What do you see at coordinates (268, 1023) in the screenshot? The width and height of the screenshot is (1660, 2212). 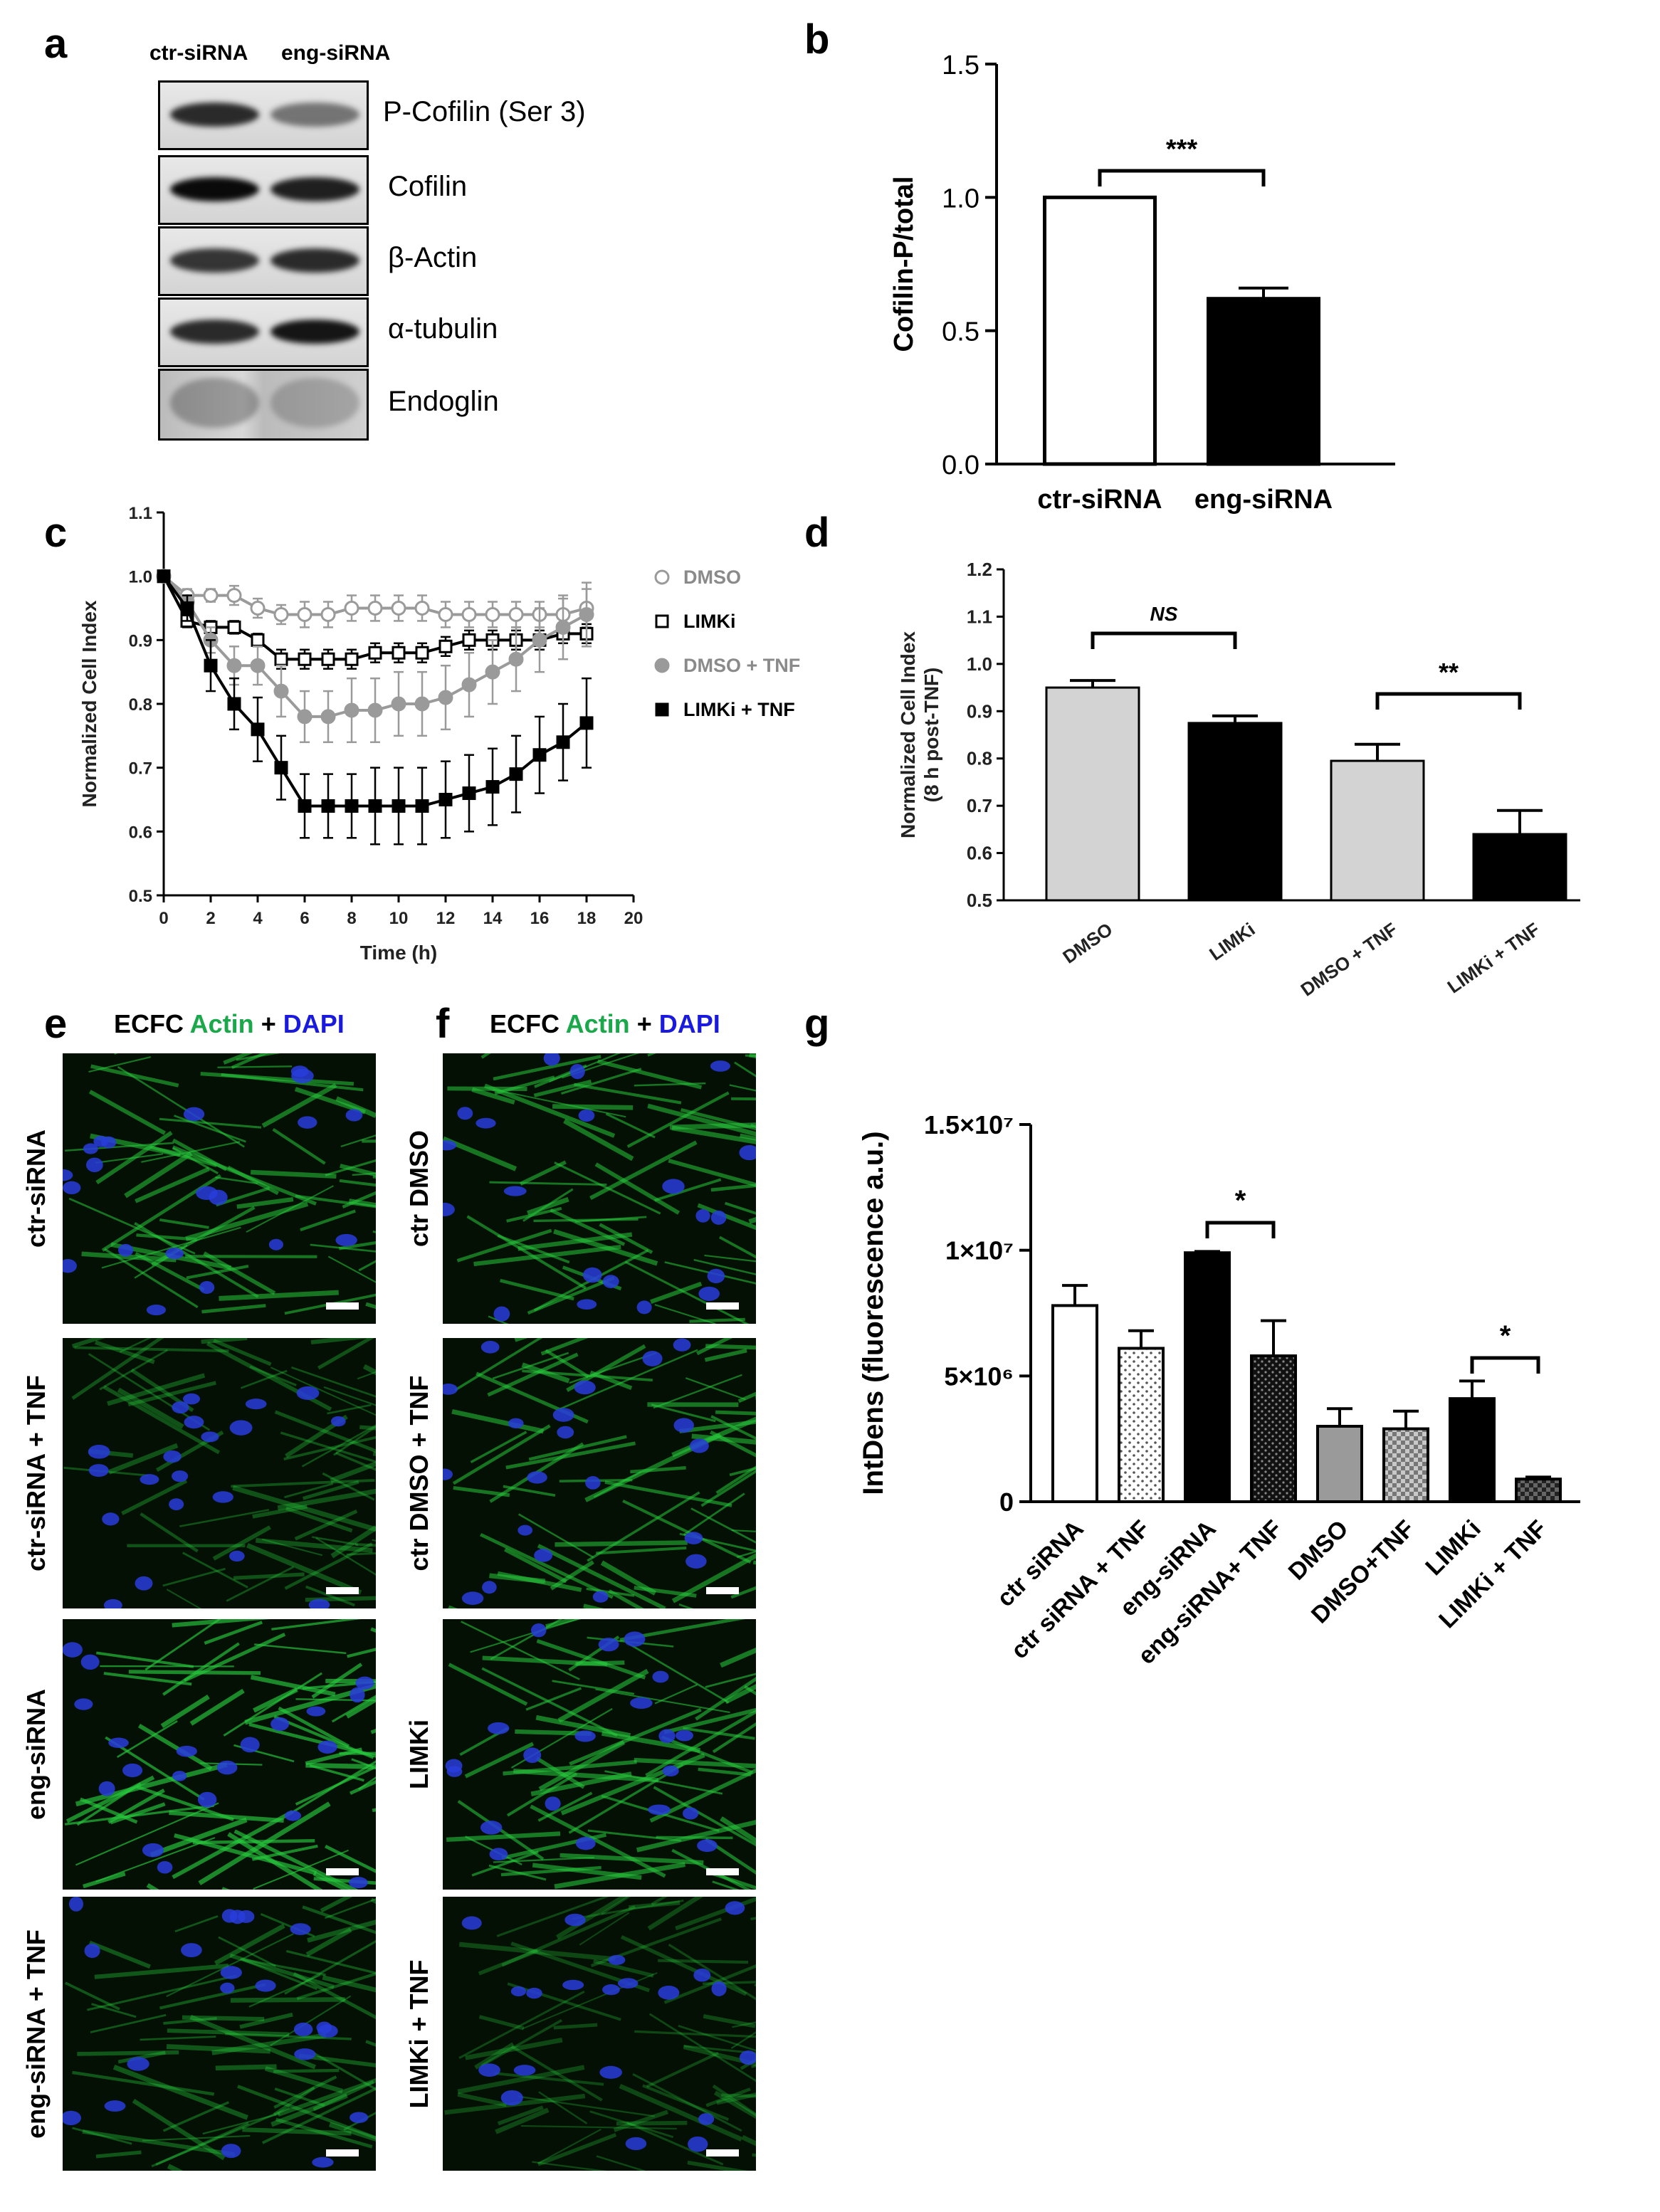 I see `header-plus: +` at bounding box center [268, 1023].